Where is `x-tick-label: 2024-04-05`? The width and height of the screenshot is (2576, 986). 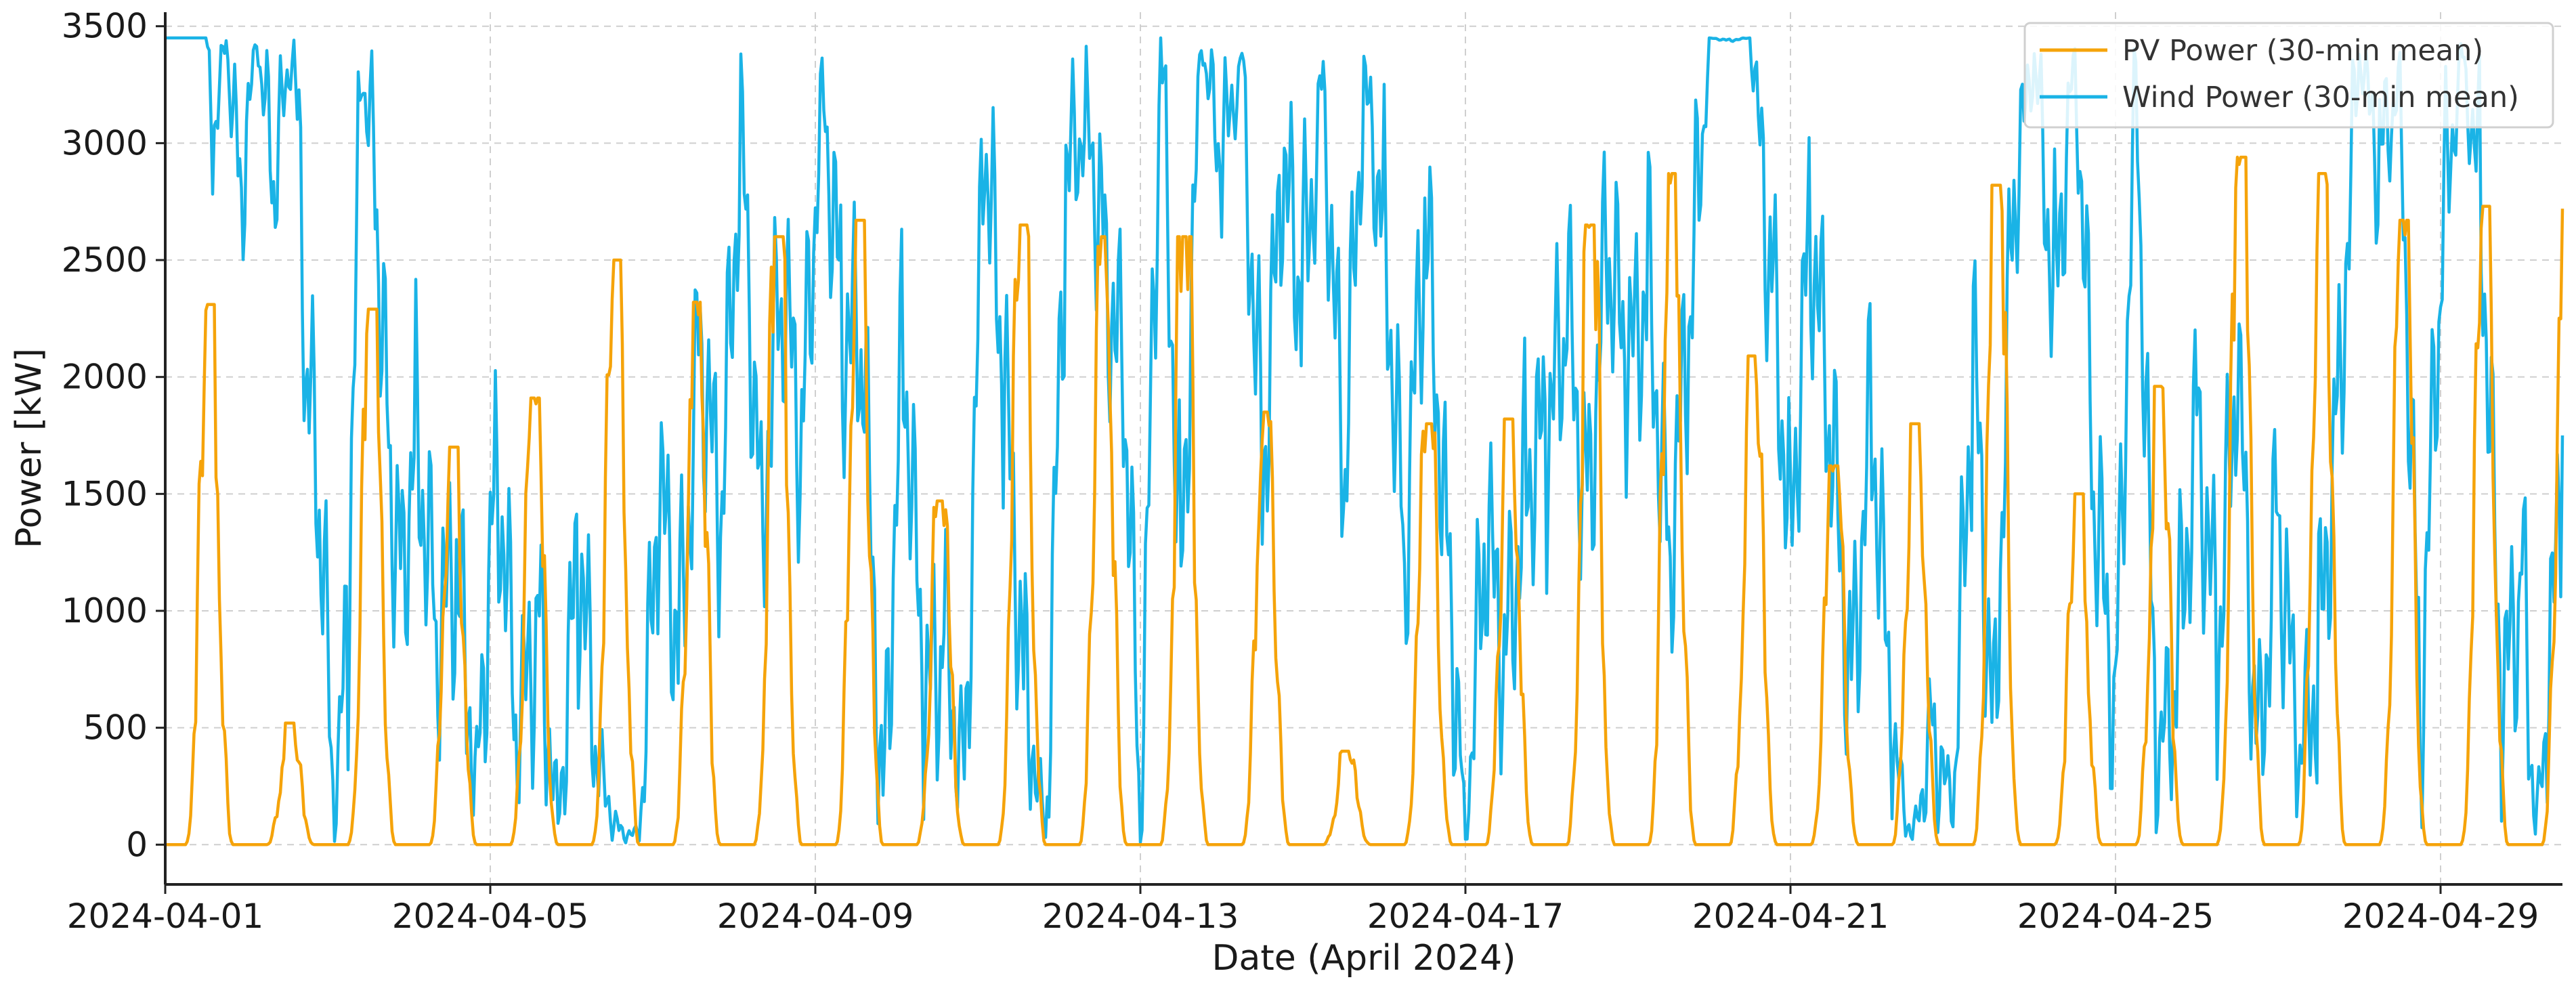 x-tick-label: 2024-04-05 is located at coordinates (490, 917).